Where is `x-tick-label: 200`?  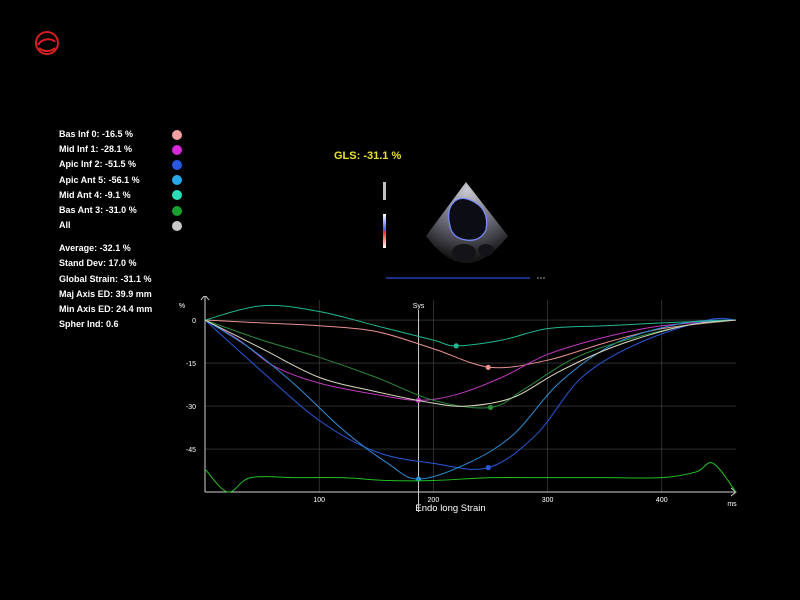
x-tick-label: 200 is located at coordinates (434, 500).